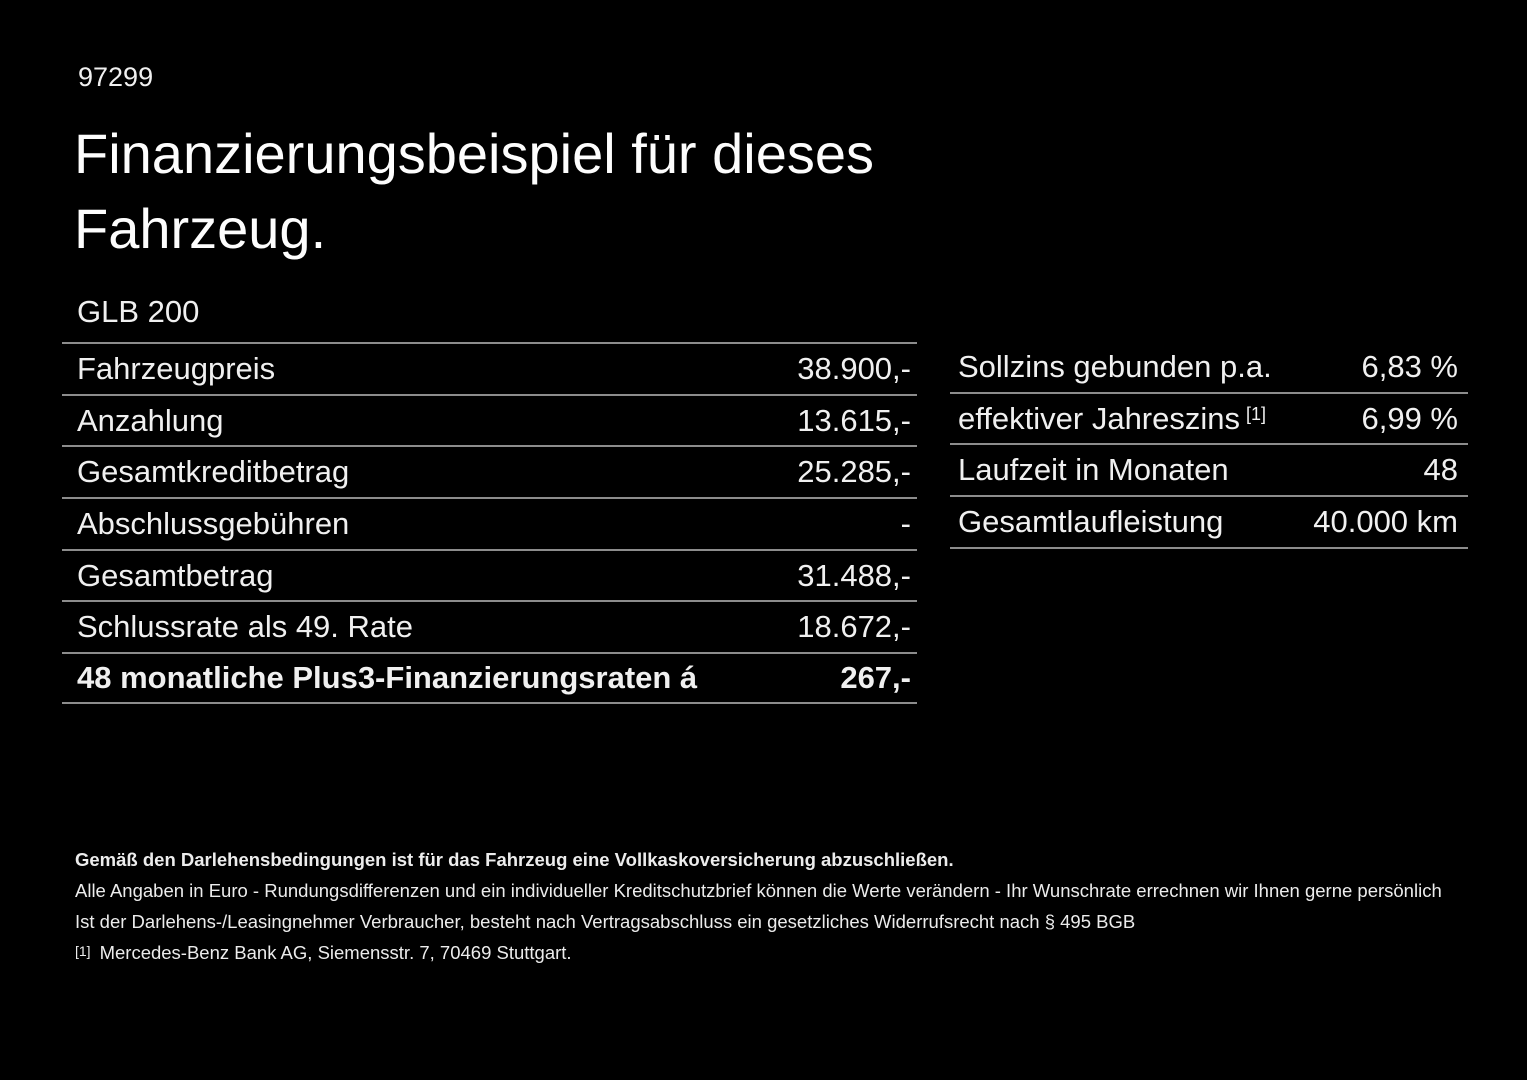 The image size is (1527, 1080). Describe the element at coordinates (138, 311) in the screenshot. I see `vehicle-model: GLB 200` at that location.